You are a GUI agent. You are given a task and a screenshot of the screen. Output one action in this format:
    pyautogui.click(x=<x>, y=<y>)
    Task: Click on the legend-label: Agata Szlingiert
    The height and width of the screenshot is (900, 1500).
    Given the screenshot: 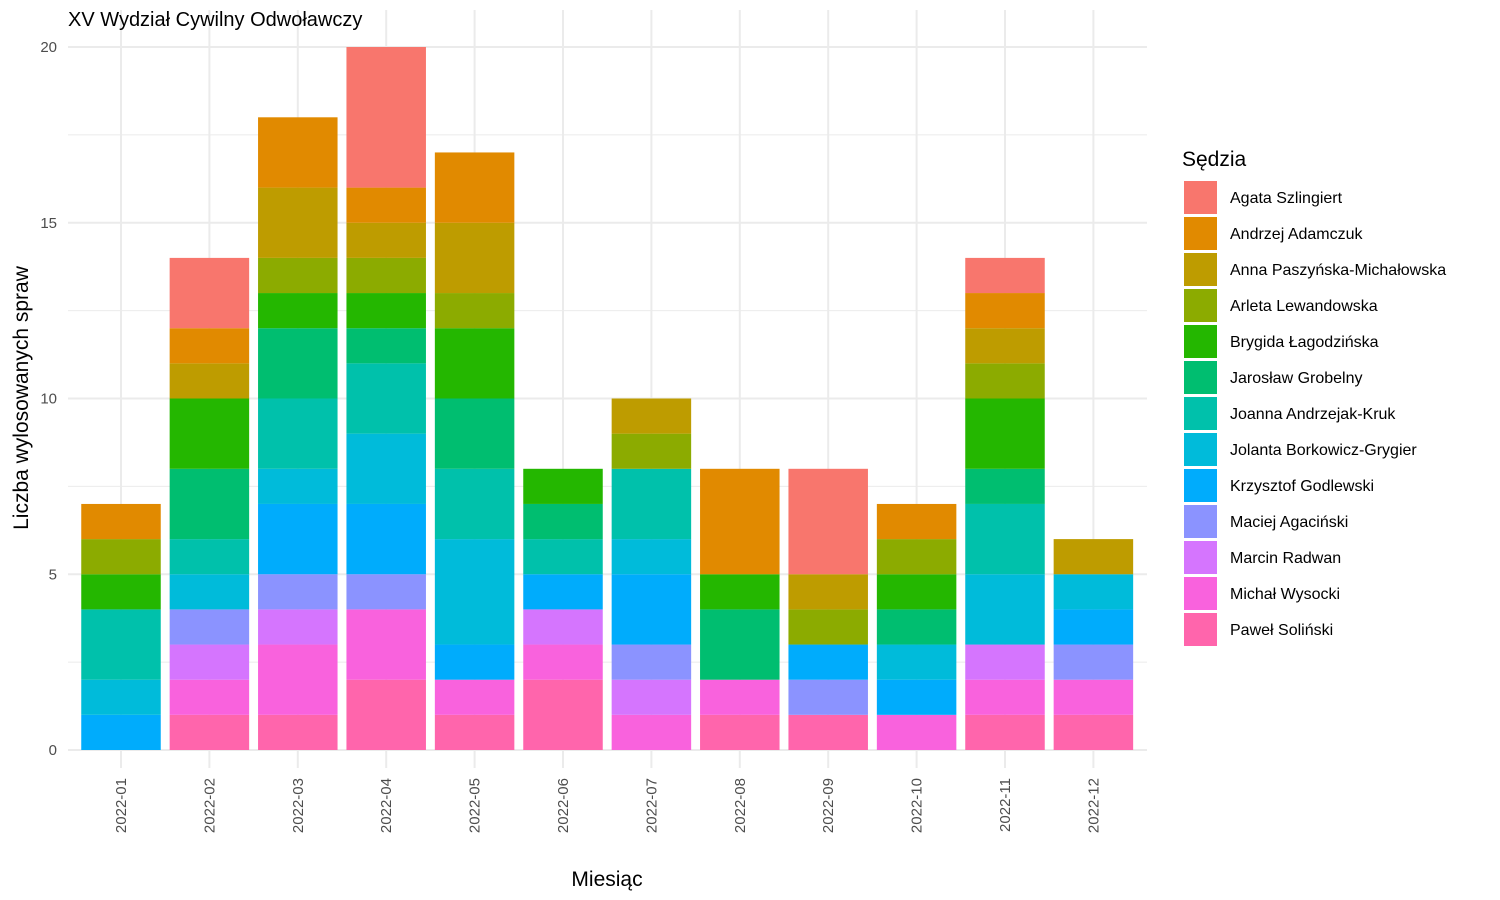 What is the action you would take?
    pyautogui.click(x=1286, y=198)
    